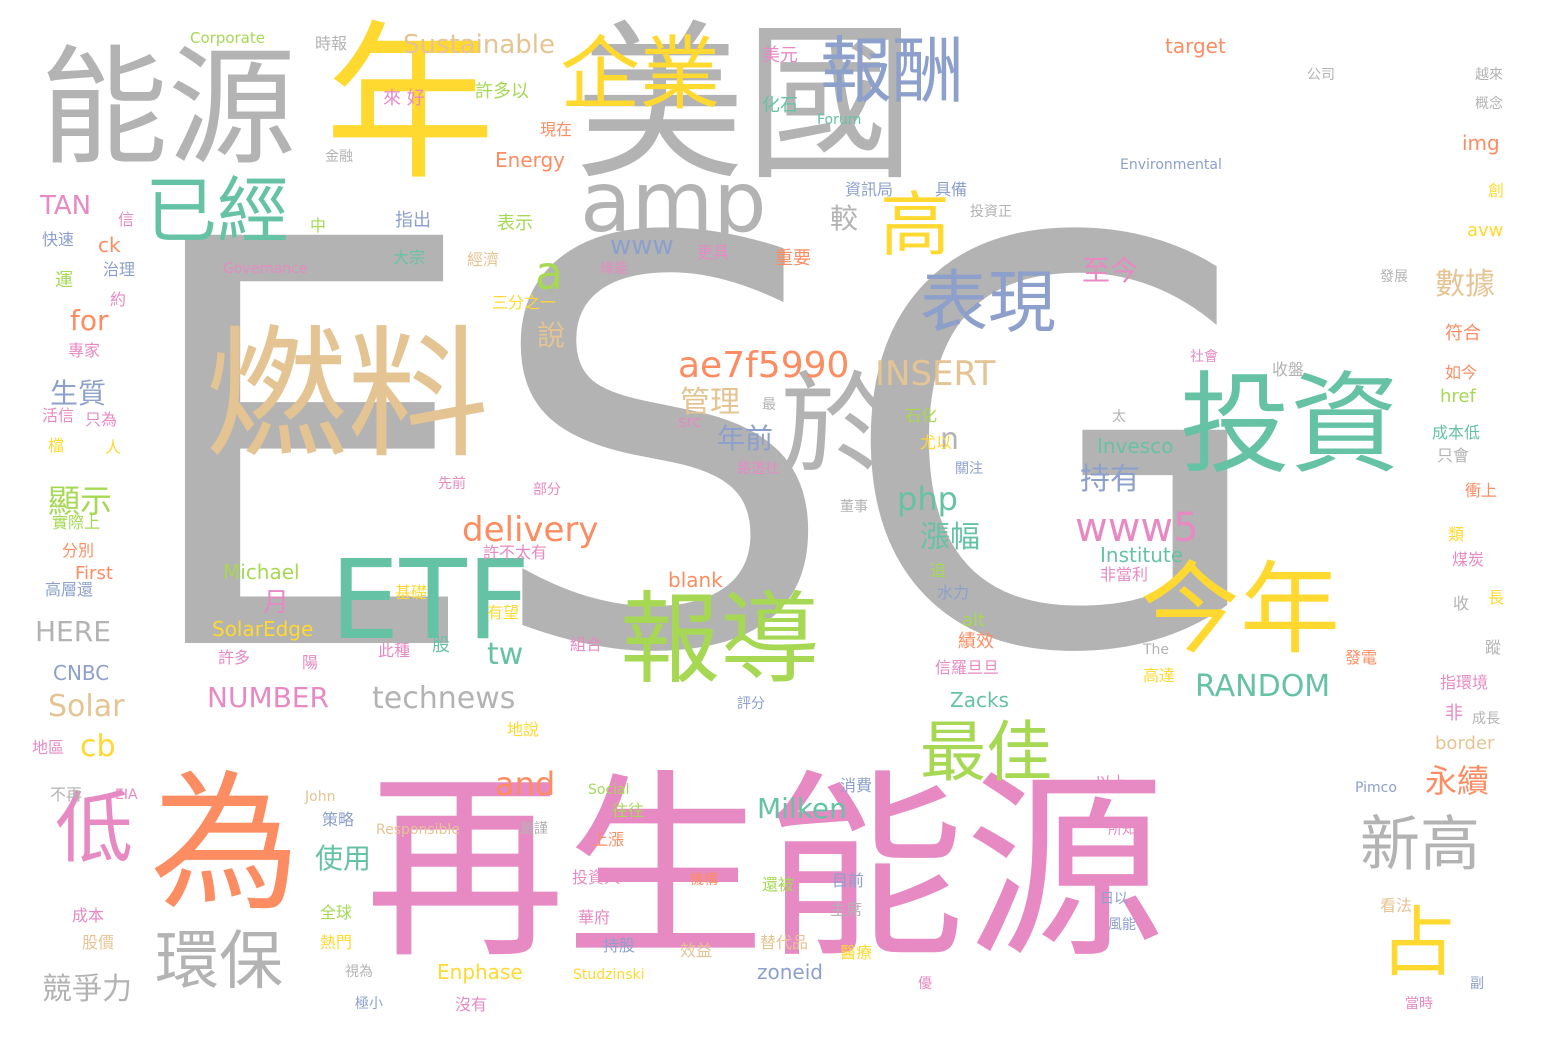 The image size is (1548, 1052). Describe the element at coordinates (609, 790) in the screenshot. I see `cloud-word: Social` at that location.